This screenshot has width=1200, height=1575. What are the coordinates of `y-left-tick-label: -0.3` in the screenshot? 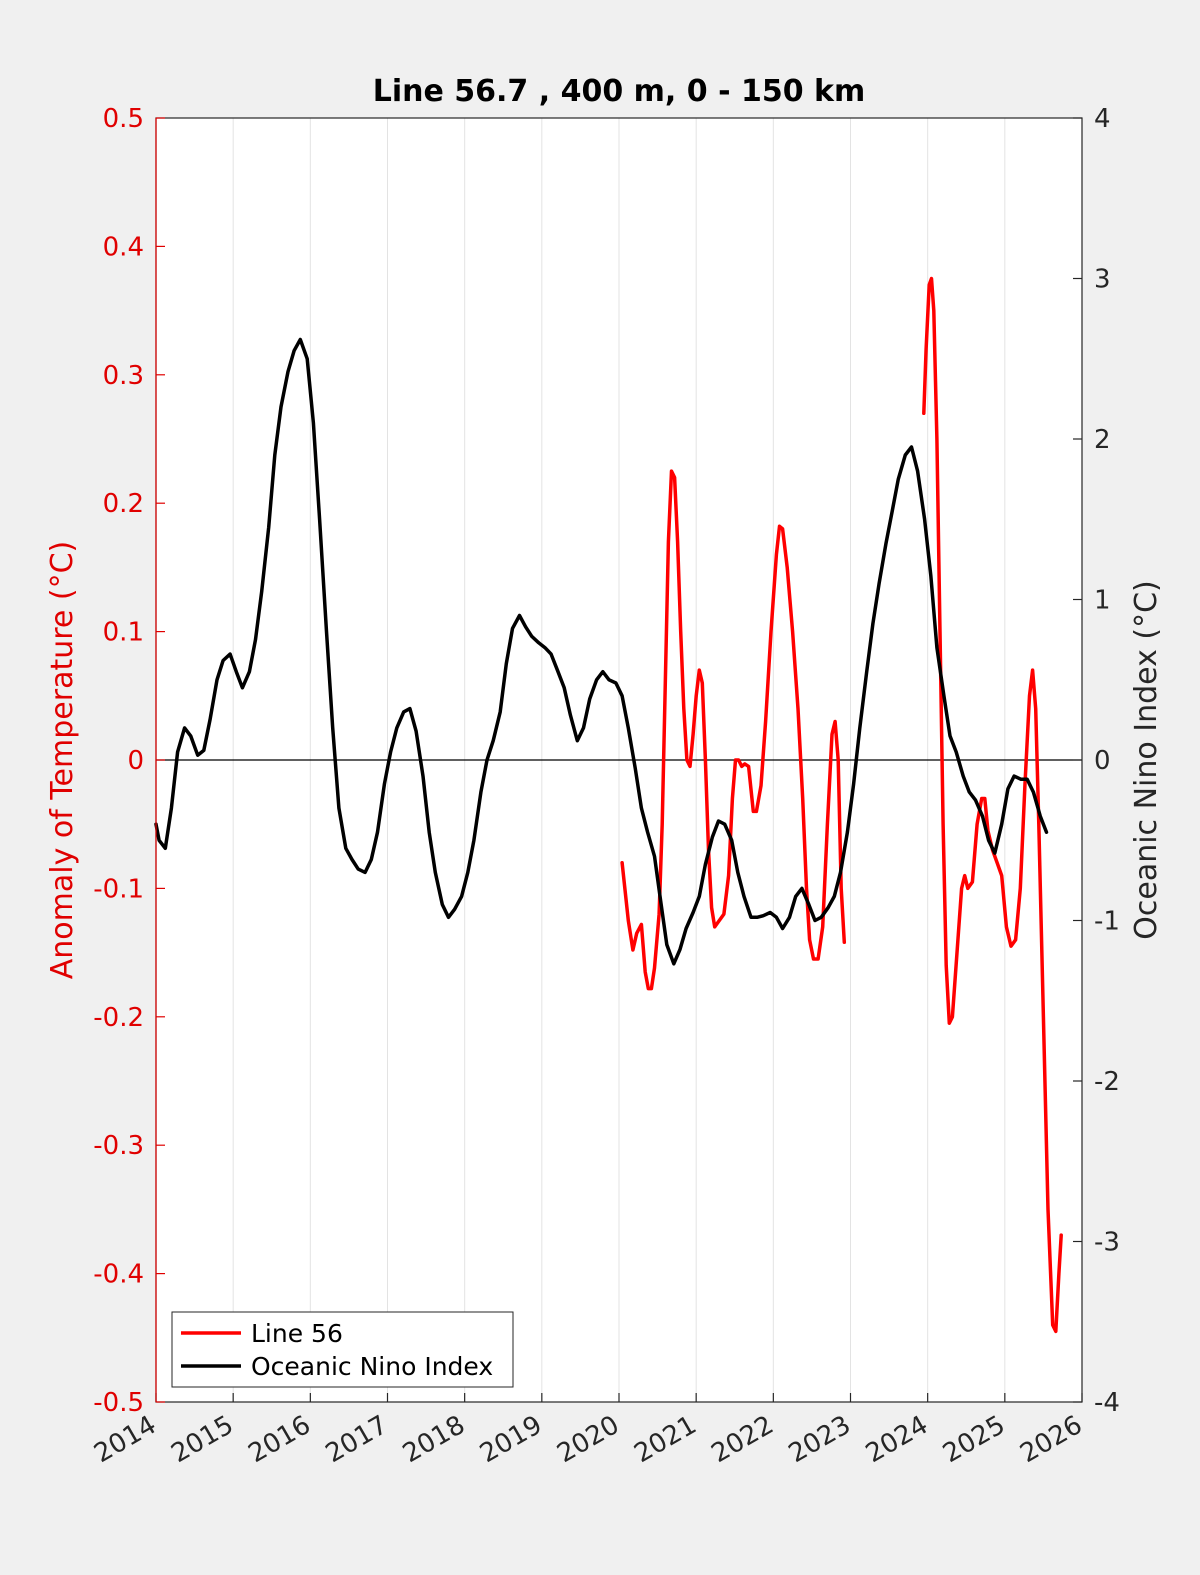 It's located at (118, 1146).